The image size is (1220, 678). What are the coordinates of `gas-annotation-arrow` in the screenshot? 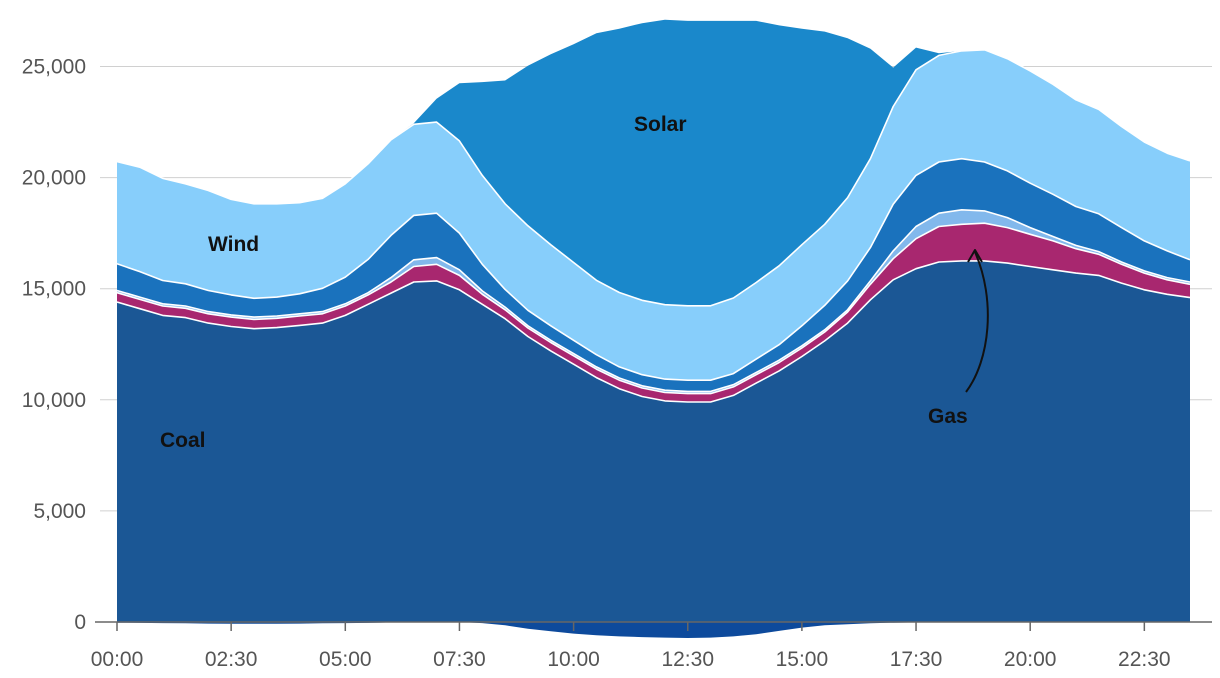 It's located at (977, 322).